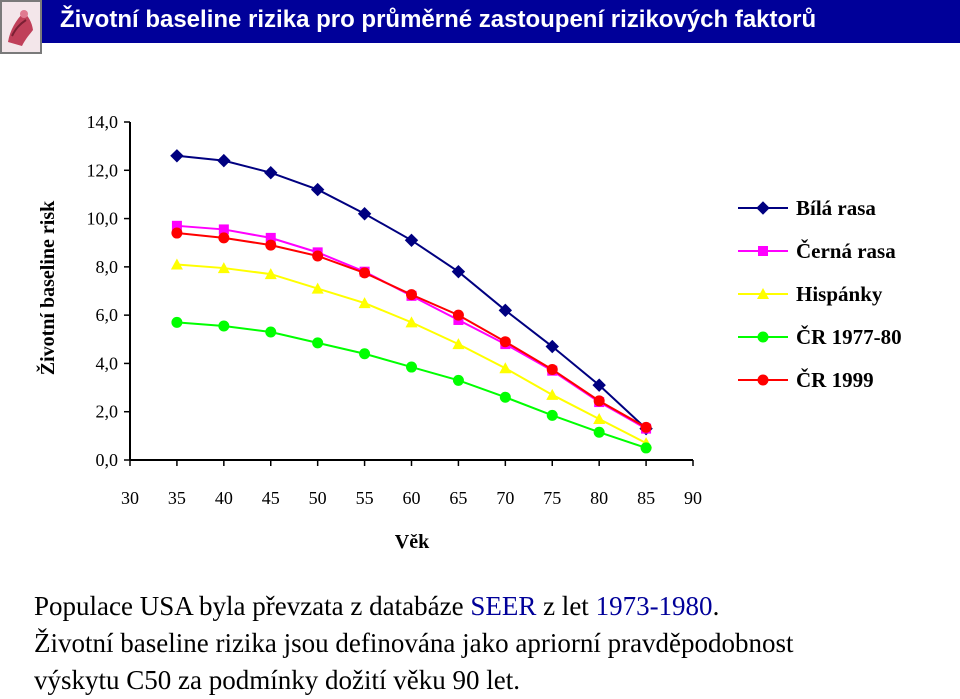 The height and width of the screenshot is (699, 960). What do you see at coordinates (716, 606) in the screenshot?
I see `caption-text-1e: .` at bounding box center [716, 606].